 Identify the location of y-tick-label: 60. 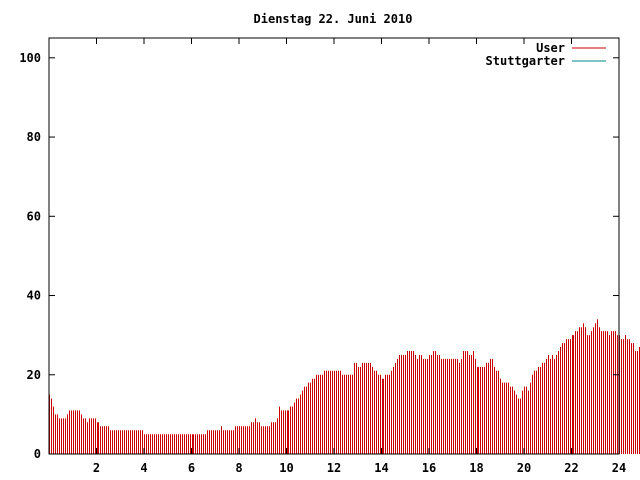
(34, 216).